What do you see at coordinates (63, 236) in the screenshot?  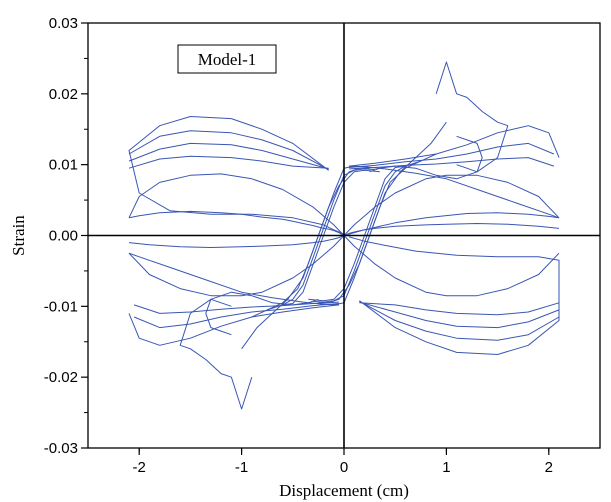 I see `y-tick-label: 0.00` at bounding box center [63, 236].